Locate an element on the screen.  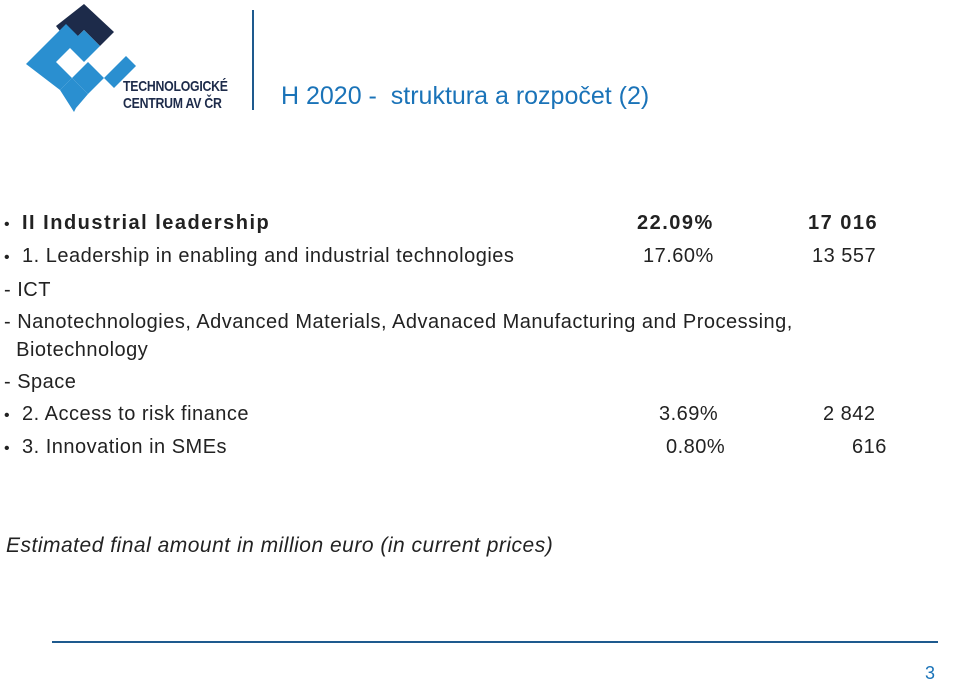
slide-title: H 2020 - struktura a rozpočet (2) is located at coordinates (465, 96).